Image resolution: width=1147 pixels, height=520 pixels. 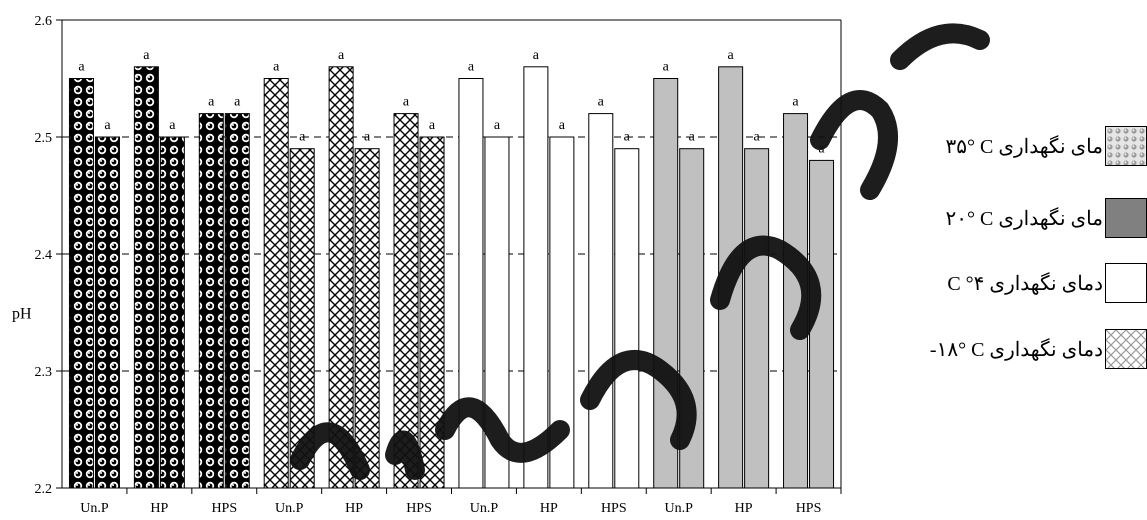 I want to click on legend-label-minus18c: دﻣﺎی ﻧﮕﻬﺪاری C °١٨-, so click(x=1016, y=349).